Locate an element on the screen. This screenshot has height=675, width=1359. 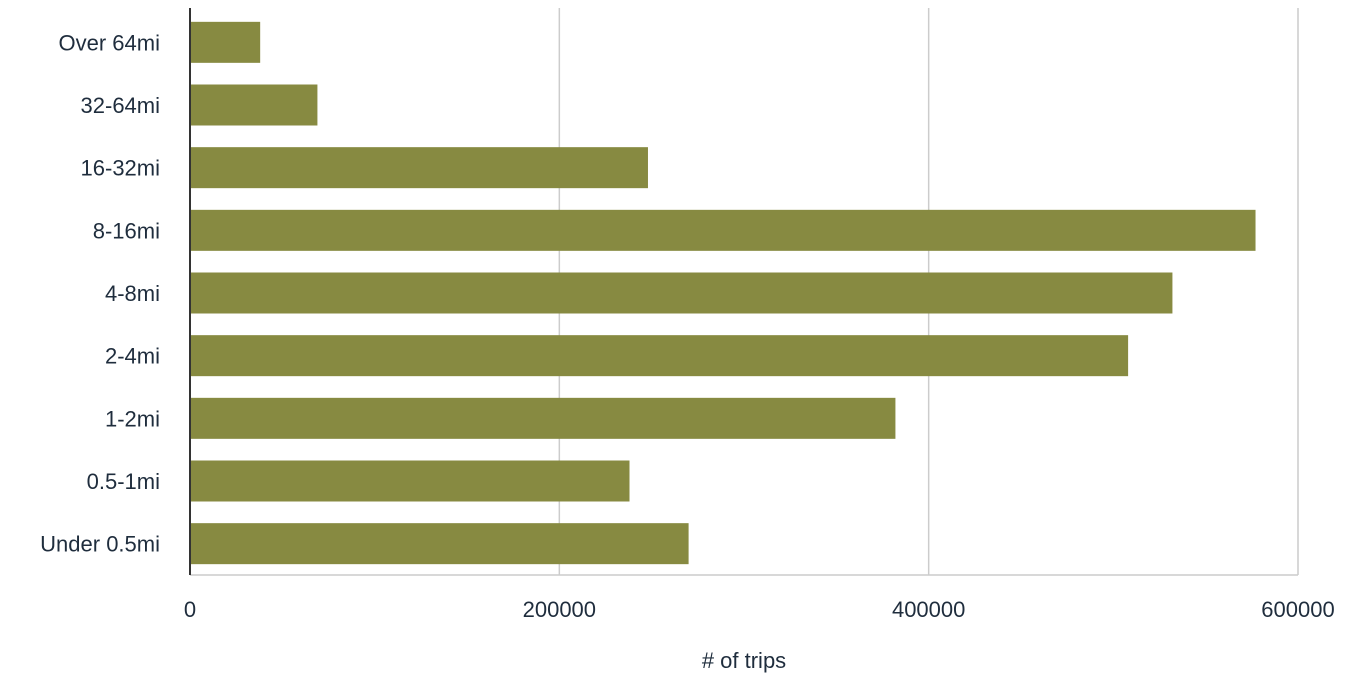
x-axis-title: # of trips is located at coordinates (744, 660).